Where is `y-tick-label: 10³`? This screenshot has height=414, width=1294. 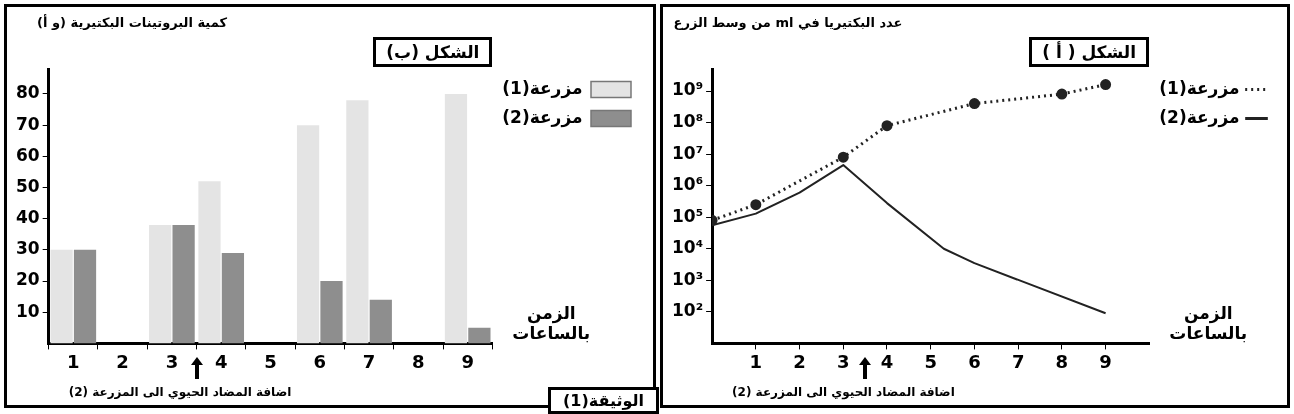
y-tick-label: 10³ is located at coordinates (687, 278).